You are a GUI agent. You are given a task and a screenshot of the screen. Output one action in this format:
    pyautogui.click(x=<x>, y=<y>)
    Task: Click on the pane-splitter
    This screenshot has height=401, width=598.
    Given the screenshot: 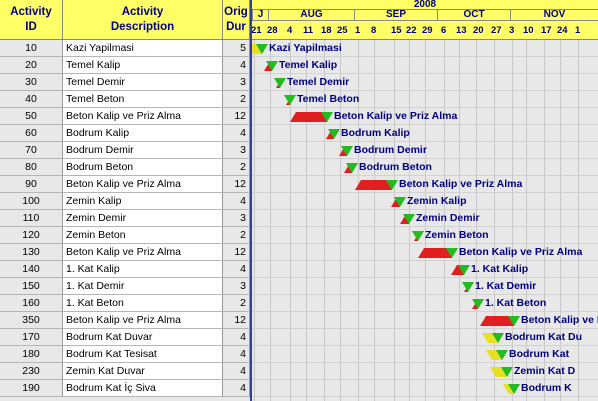 What is the action you would take?
    pyautogui.click(x=251, y=200)
    